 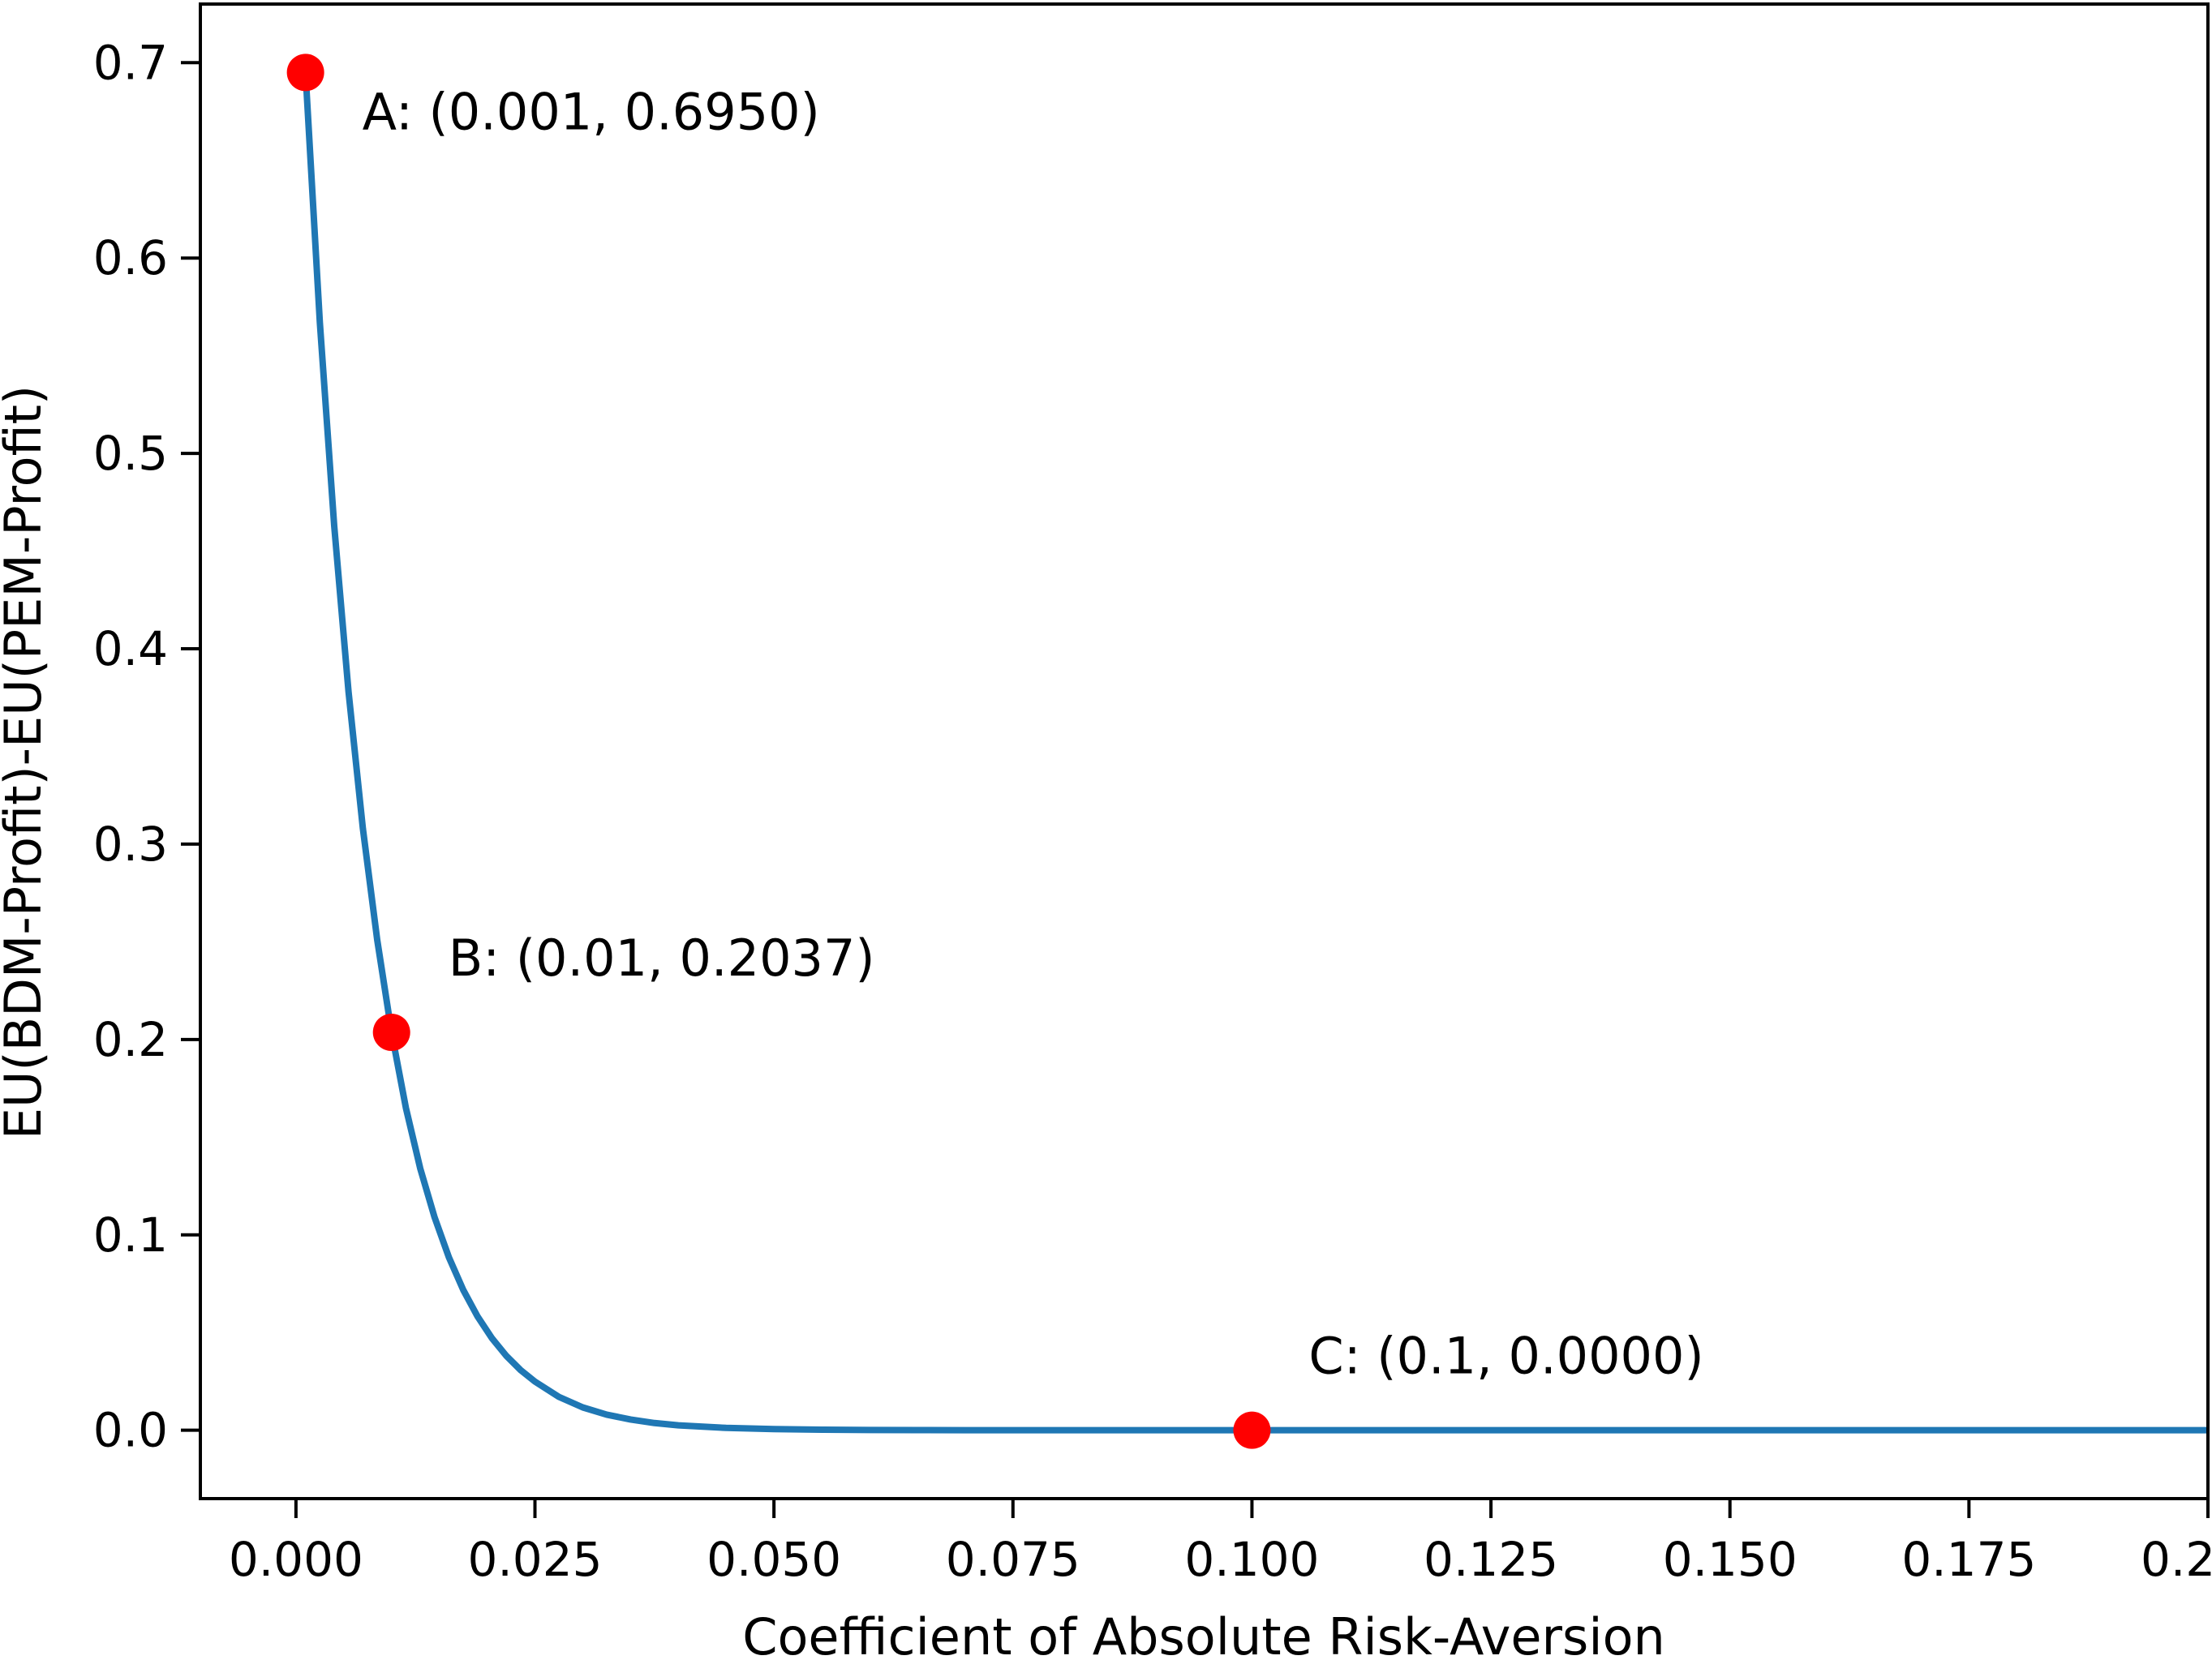 What do you see at coordinates (130, 844) in the screenshot?
I see `y-tick-label-3: 0.3` at bounding box center [130, 844].